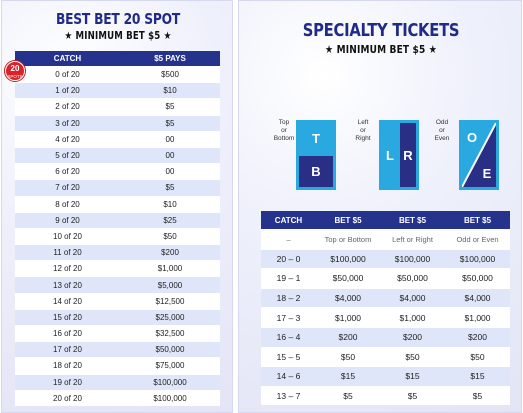 The image size is (523, 413). What do you see at coordinates (170, 269) in the screenshot?
I see `pays-cell: $1,000` at bounding box center [170, 269].